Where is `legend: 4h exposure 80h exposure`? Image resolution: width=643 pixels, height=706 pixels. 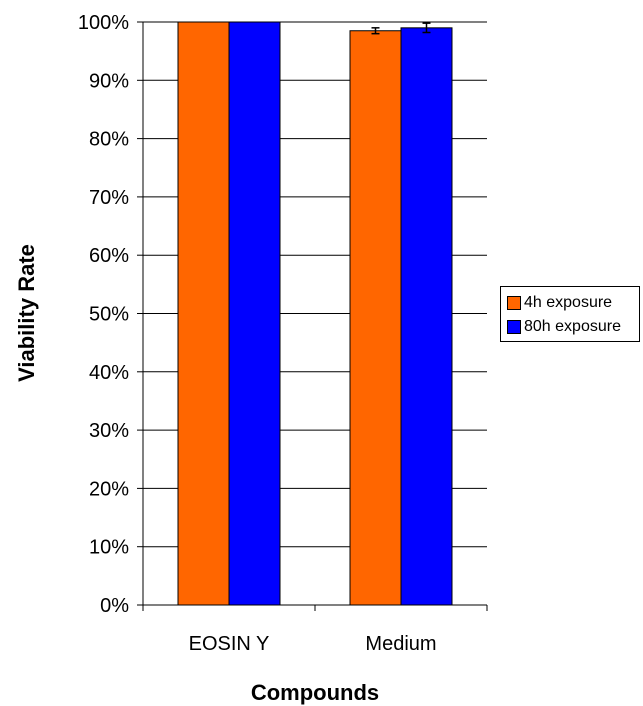
legend: 4h exposure 80h exposure is located at coordinates (570, 314).